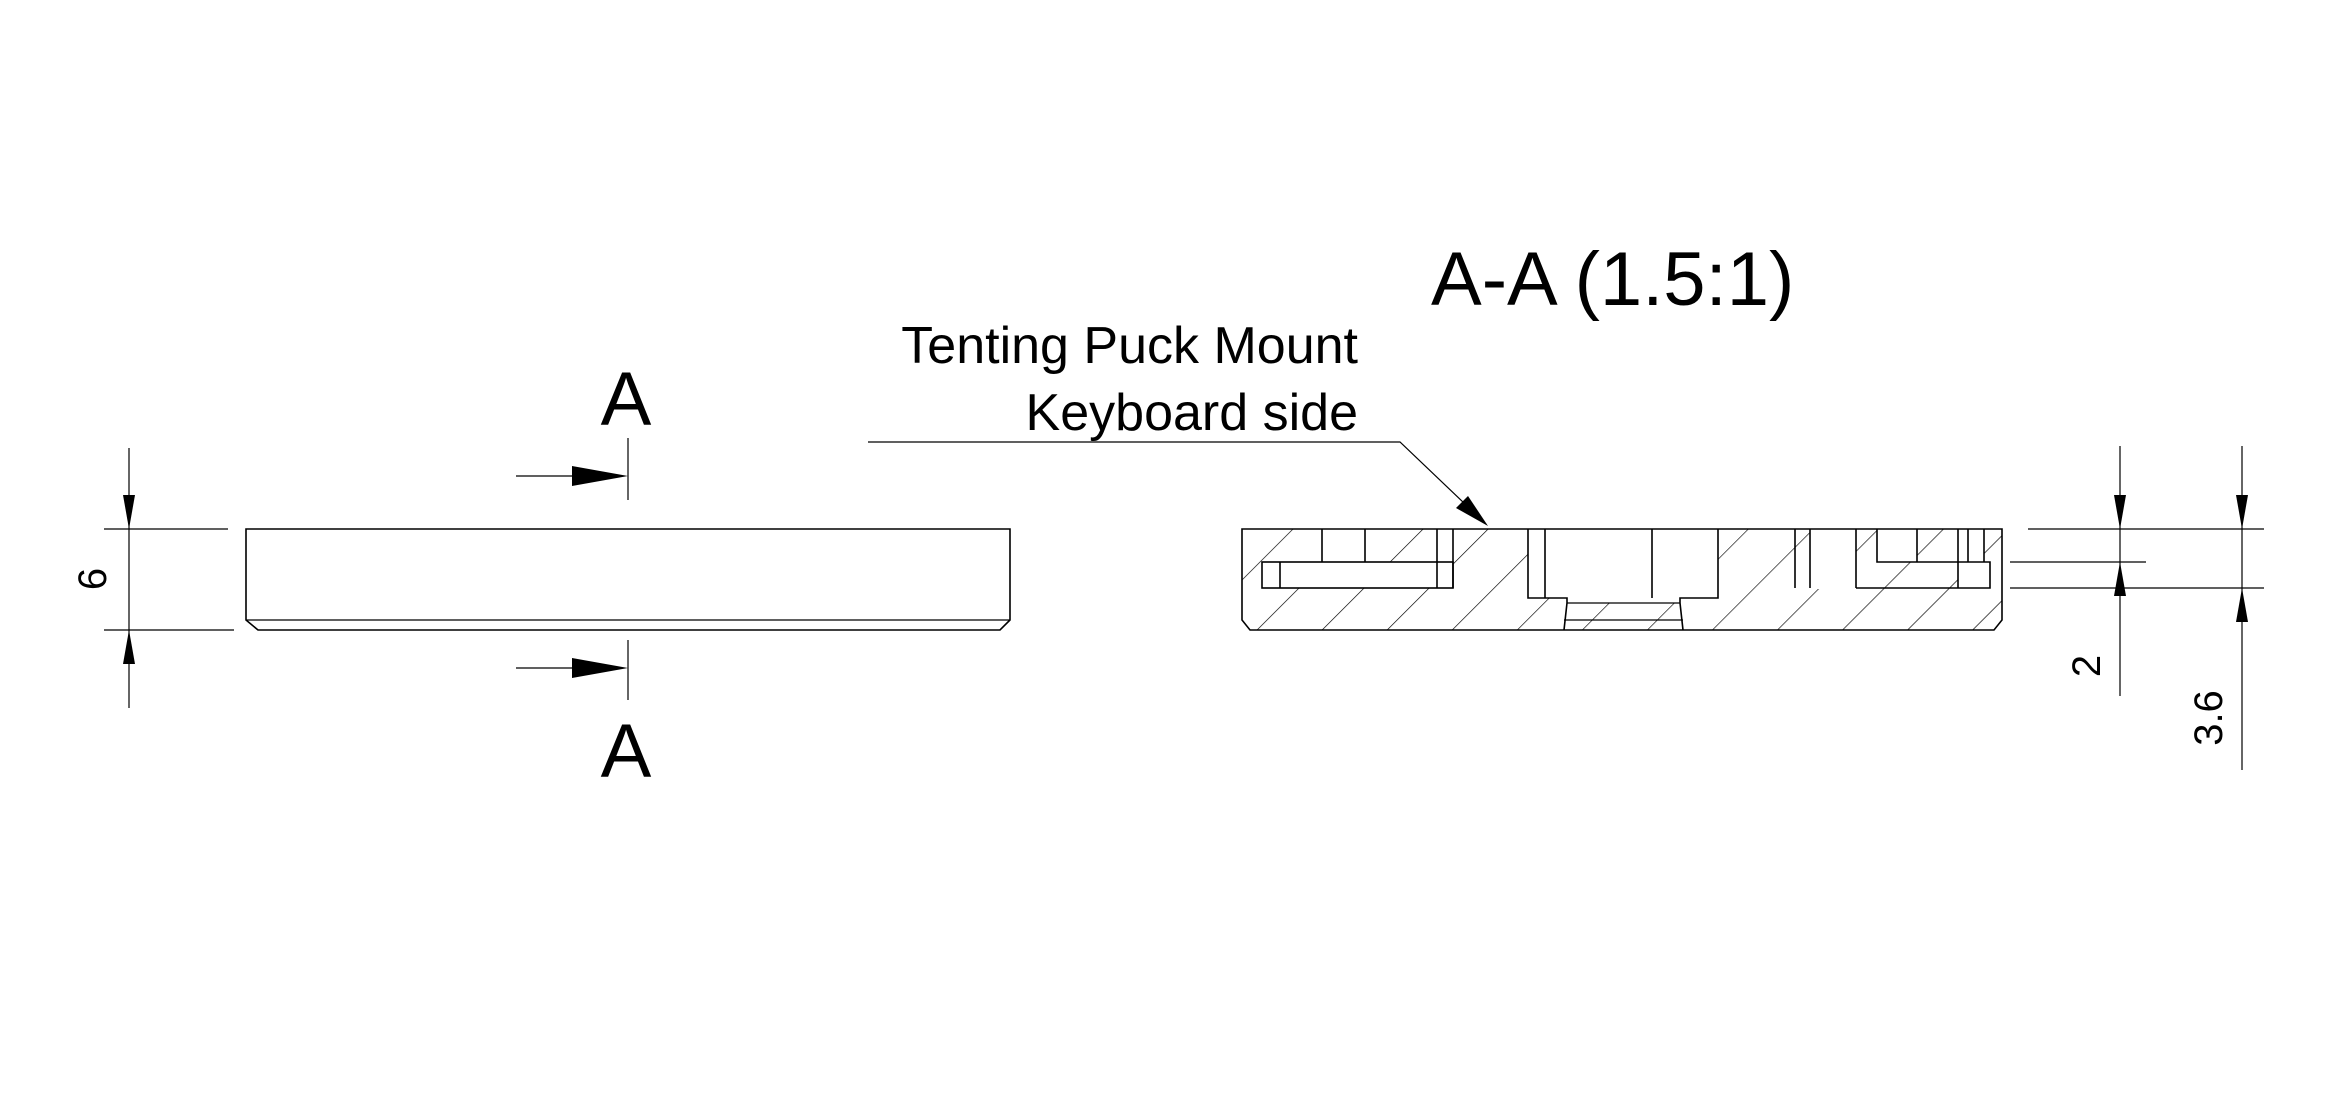 Image resolution: width=2352 pixels, height=1118 pixels. What do you see at coordinates (2087, 666) in the screenshot?
I see `dimension-2-label: 2` at bounding box center [2087, 666].